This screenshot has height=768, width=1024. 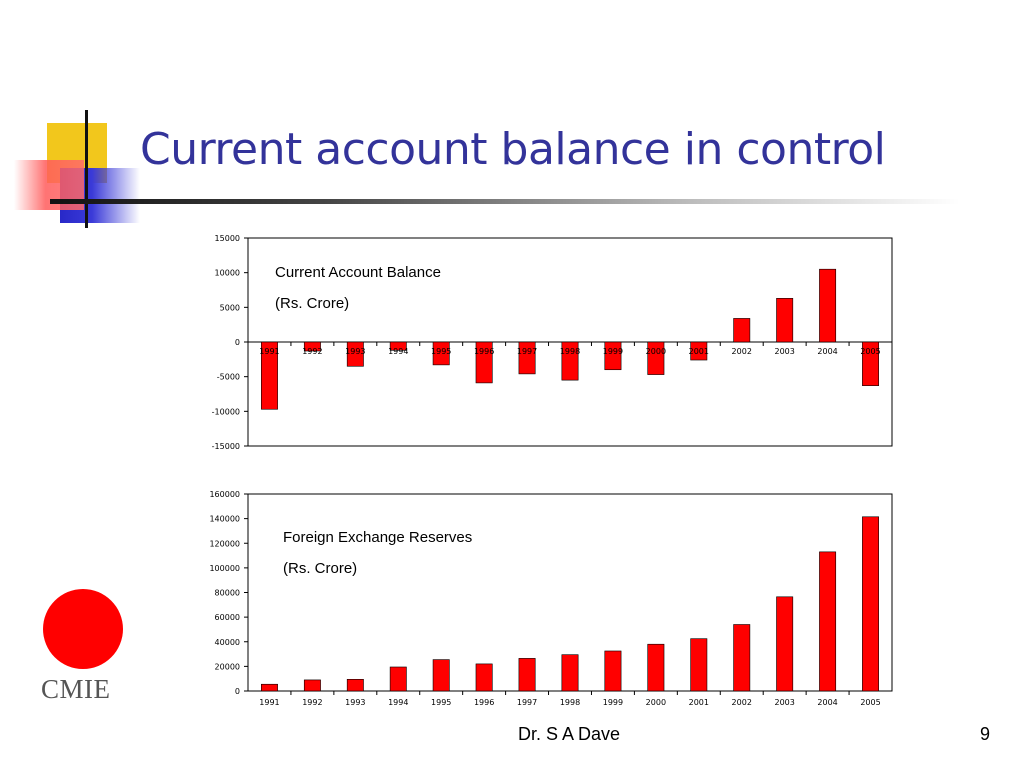 What do you see at coordinates (226, 411) in the screenshot?
I see `y-tick-label: -10000` at bounding box center [226, 411].